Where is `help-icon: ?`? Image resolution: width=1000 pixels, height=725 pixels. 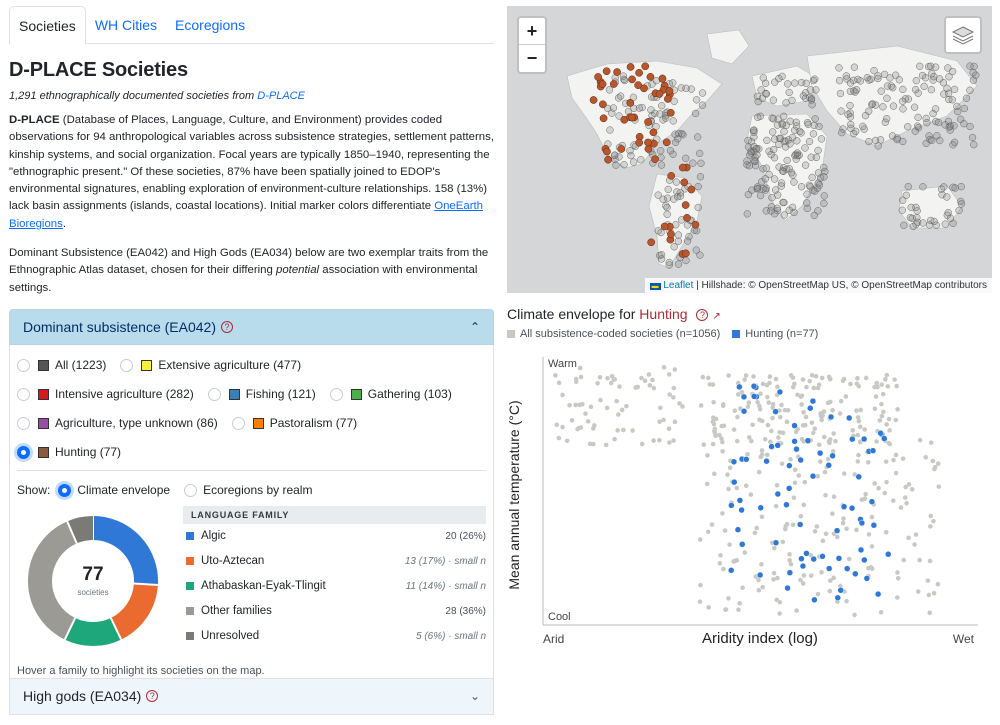 help-icon: ? is located at coordinates (152, 696).